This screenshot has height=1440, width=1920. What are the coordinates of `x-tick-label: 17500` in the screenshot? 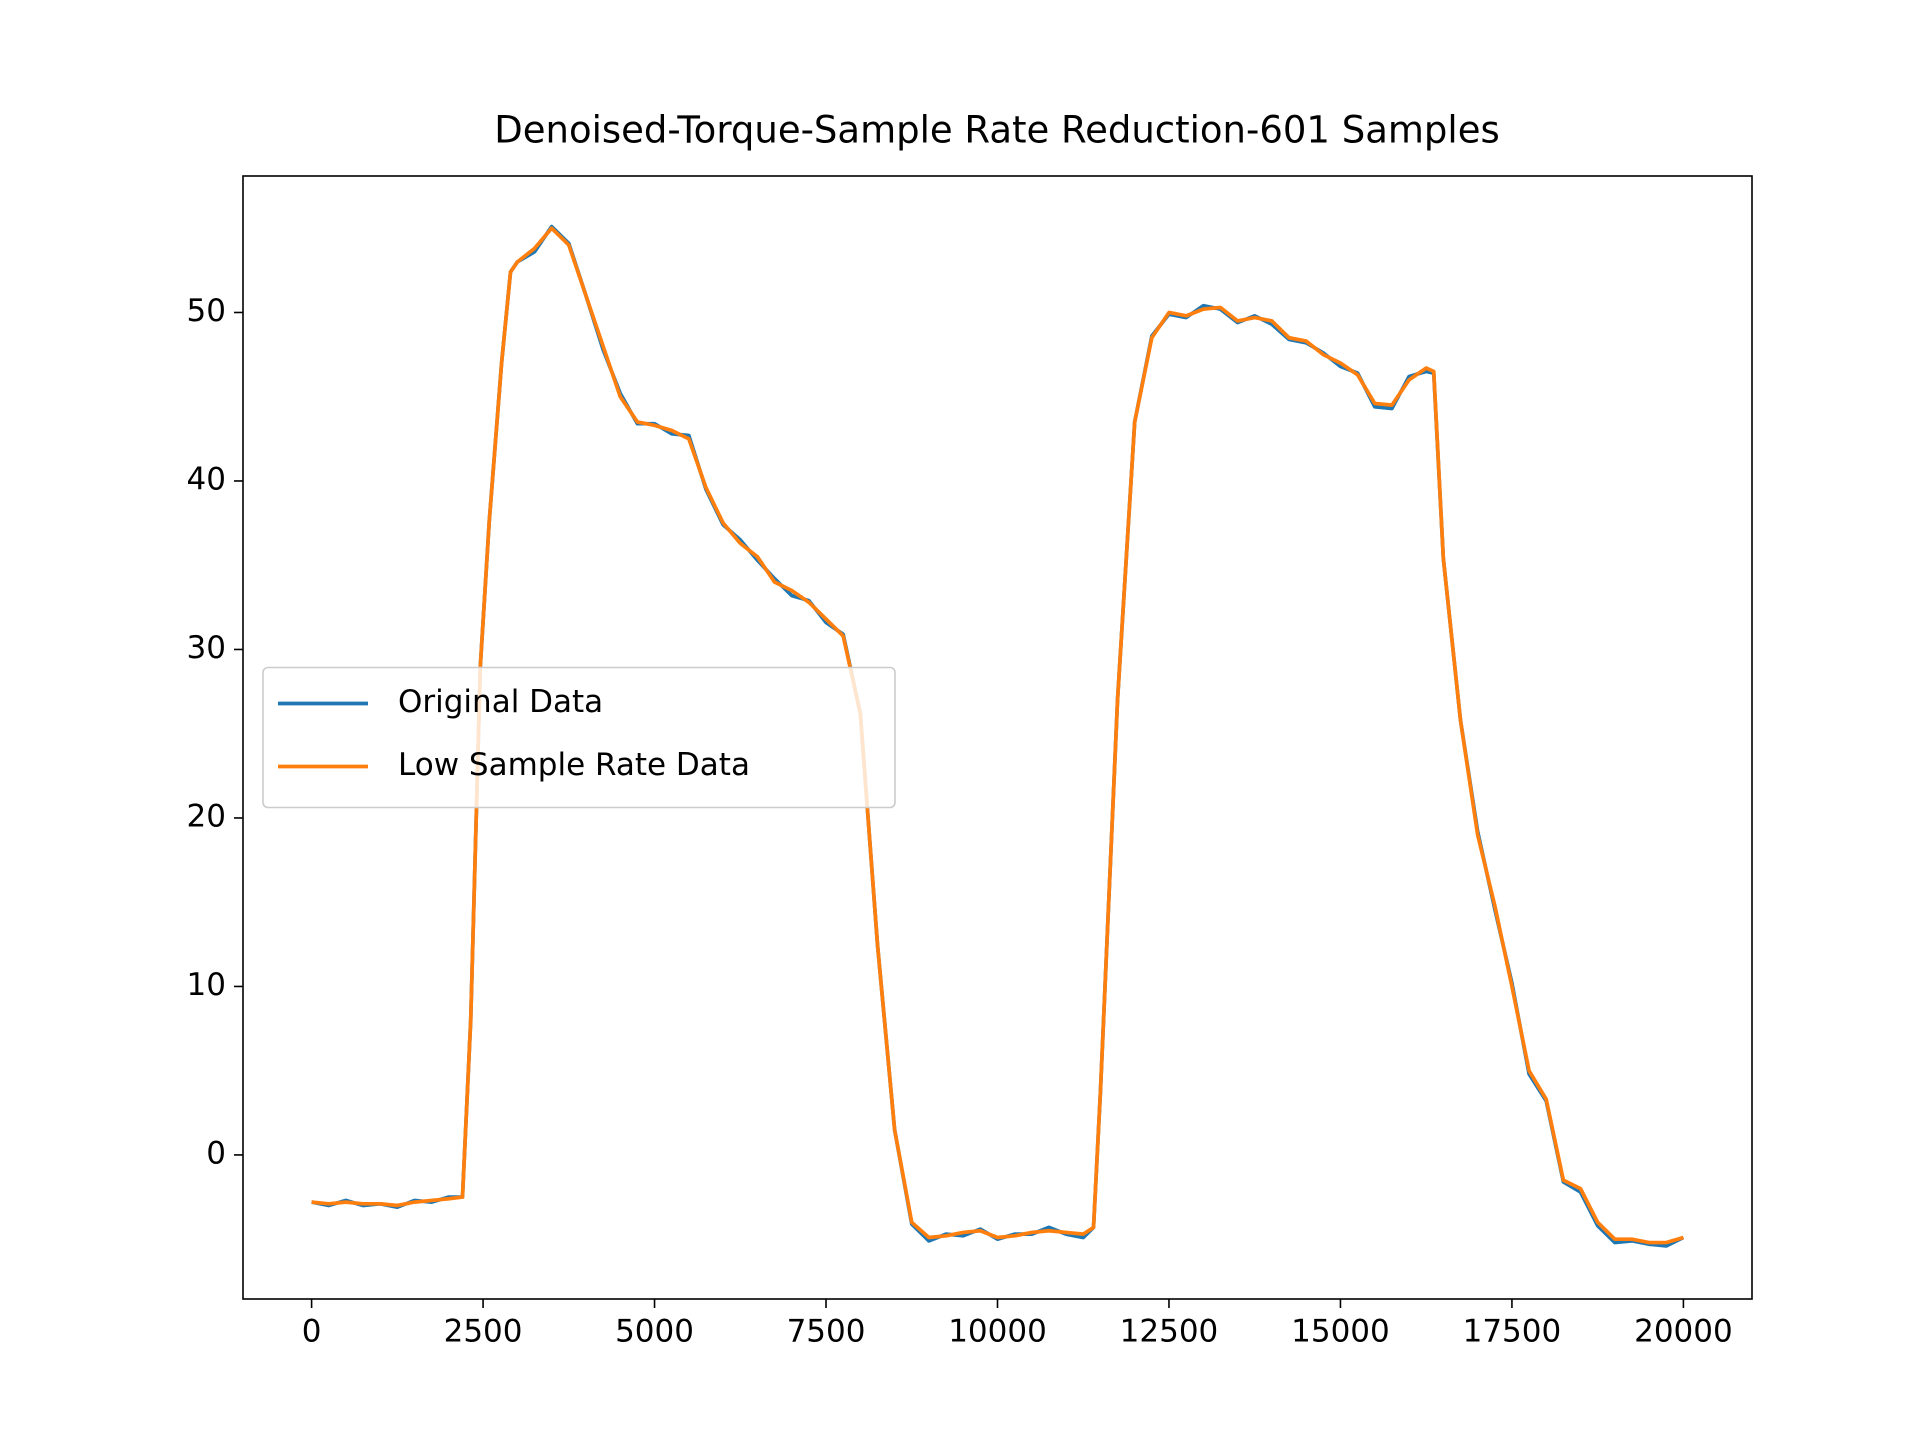 It's located at (1512, 1332).